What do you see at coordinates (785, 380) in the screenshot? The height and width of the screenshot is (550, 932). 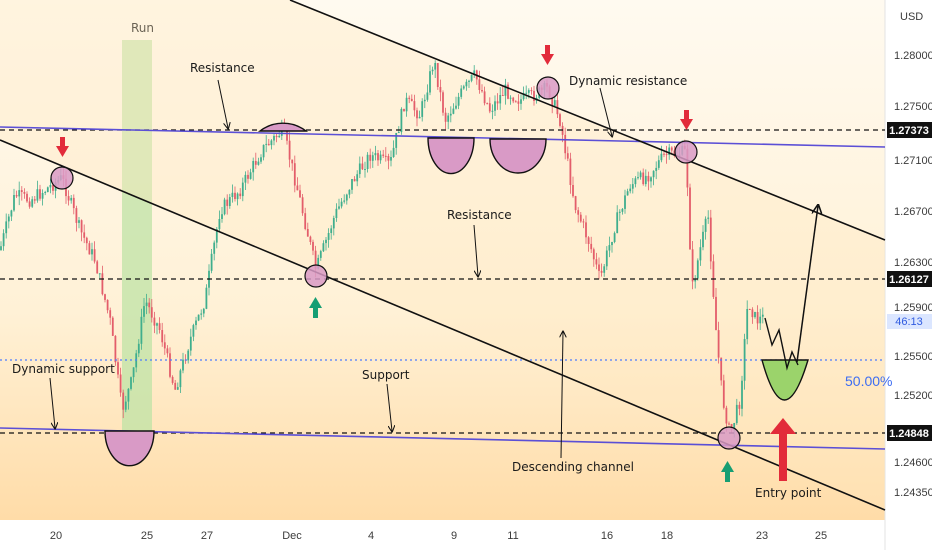 I see `target-zone` at bounding box center [785, 380].